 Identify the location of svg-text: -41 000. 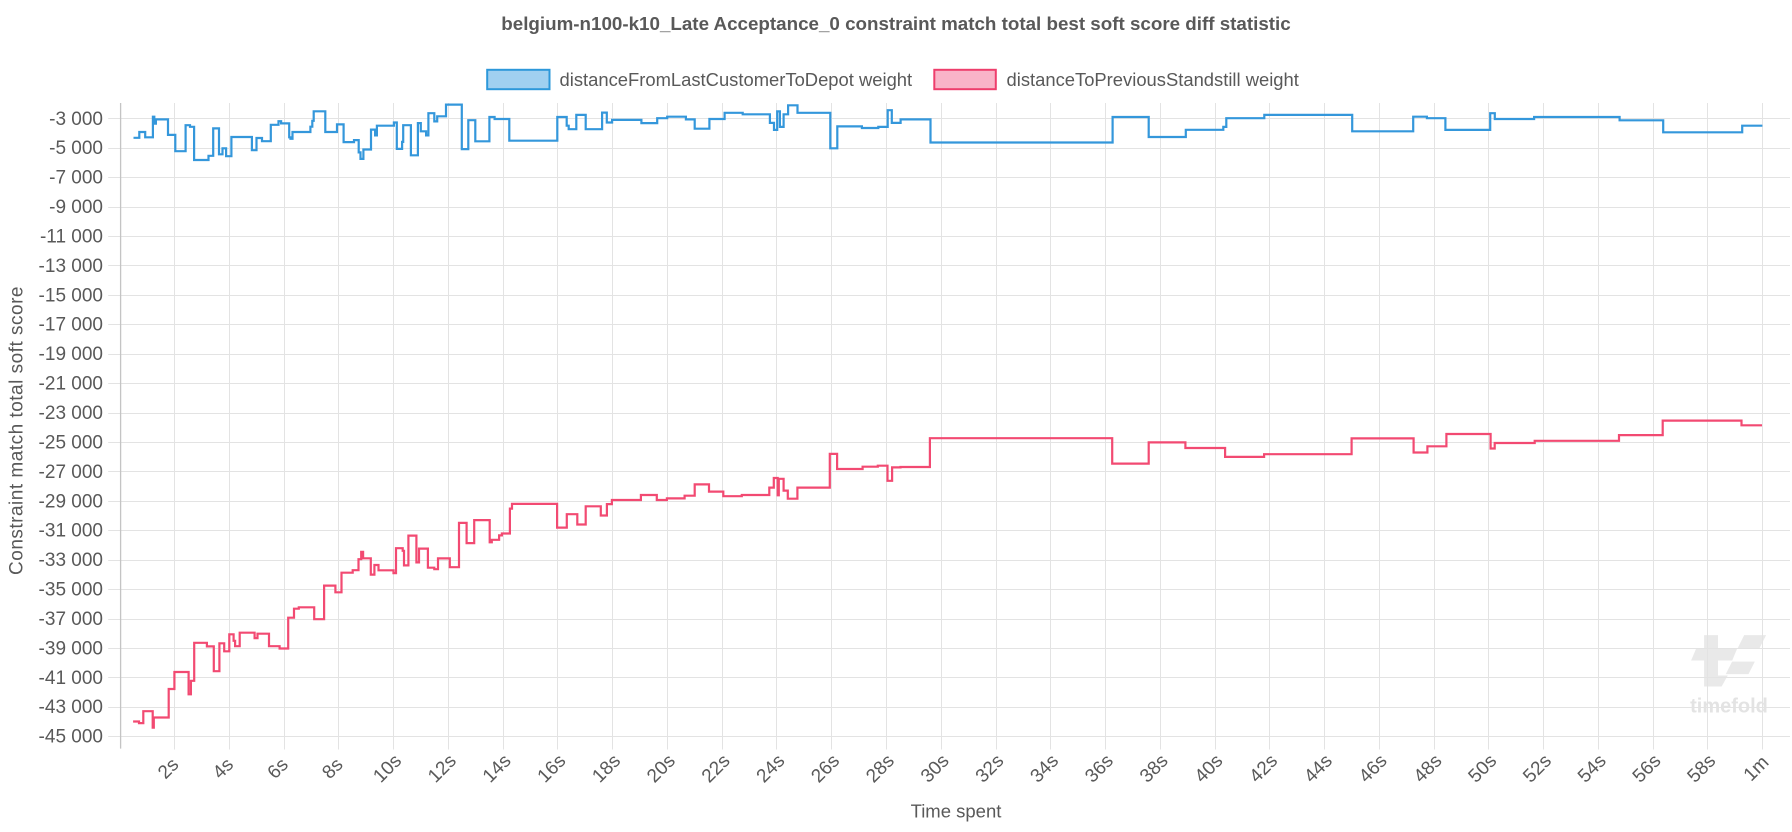
(71, 678).